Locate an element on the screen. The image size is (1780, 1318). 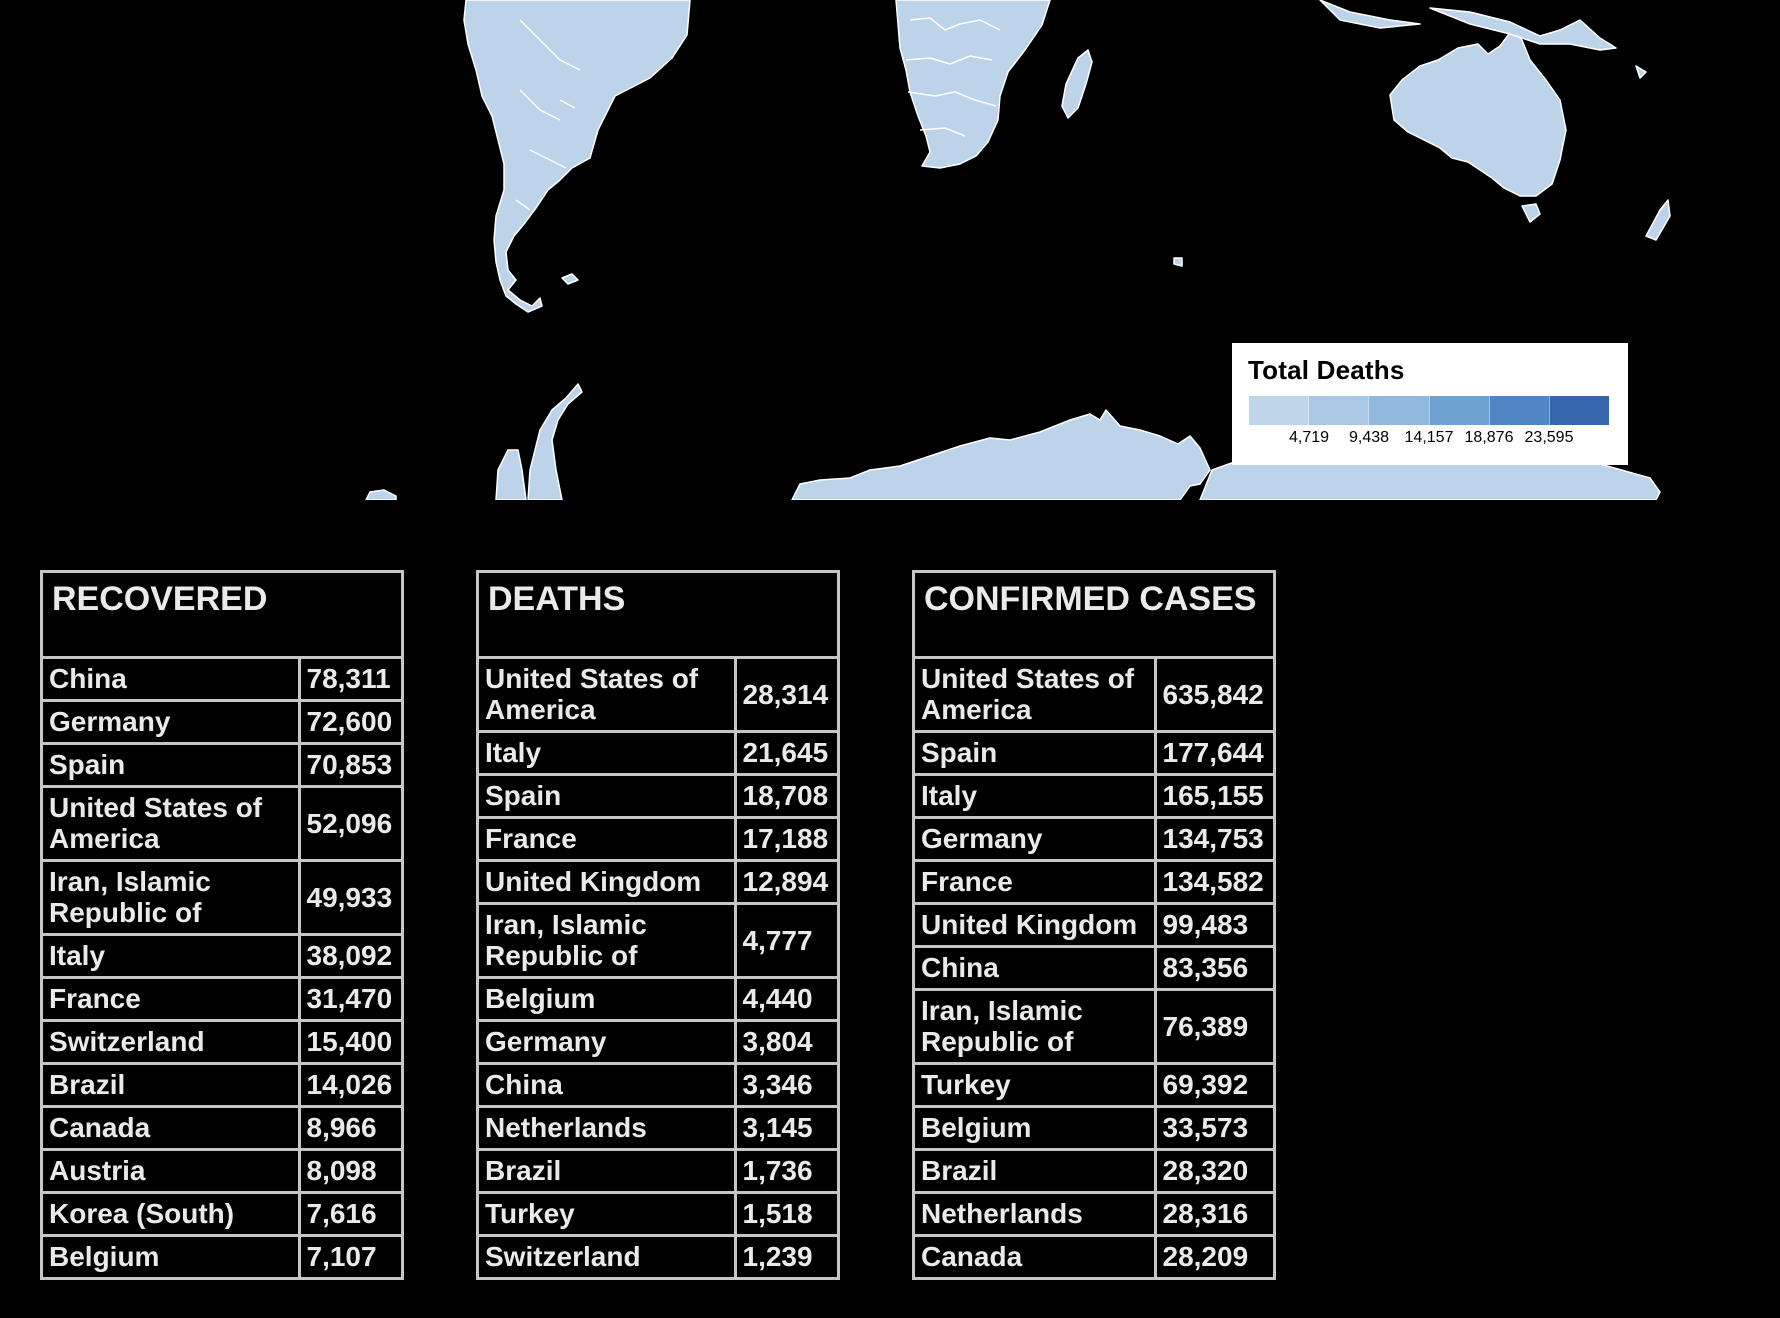
count-value: 4,440 is located at coordinates (786, 999).